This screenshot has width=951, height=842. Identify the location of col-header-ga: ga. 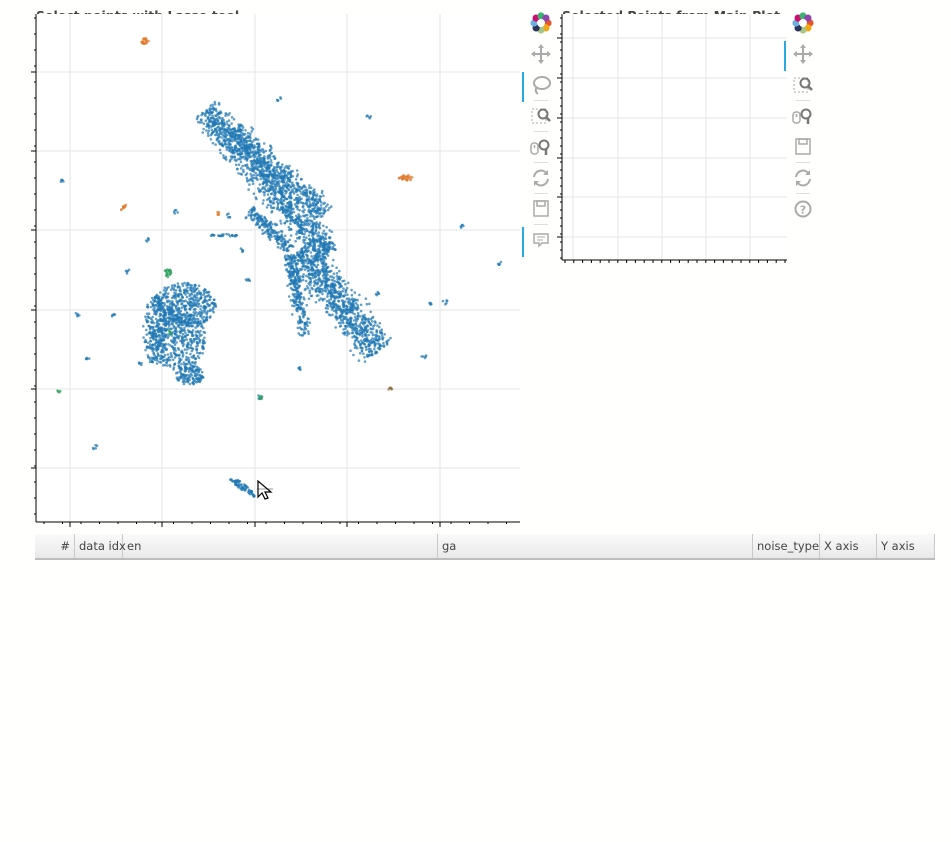
(595, 546).